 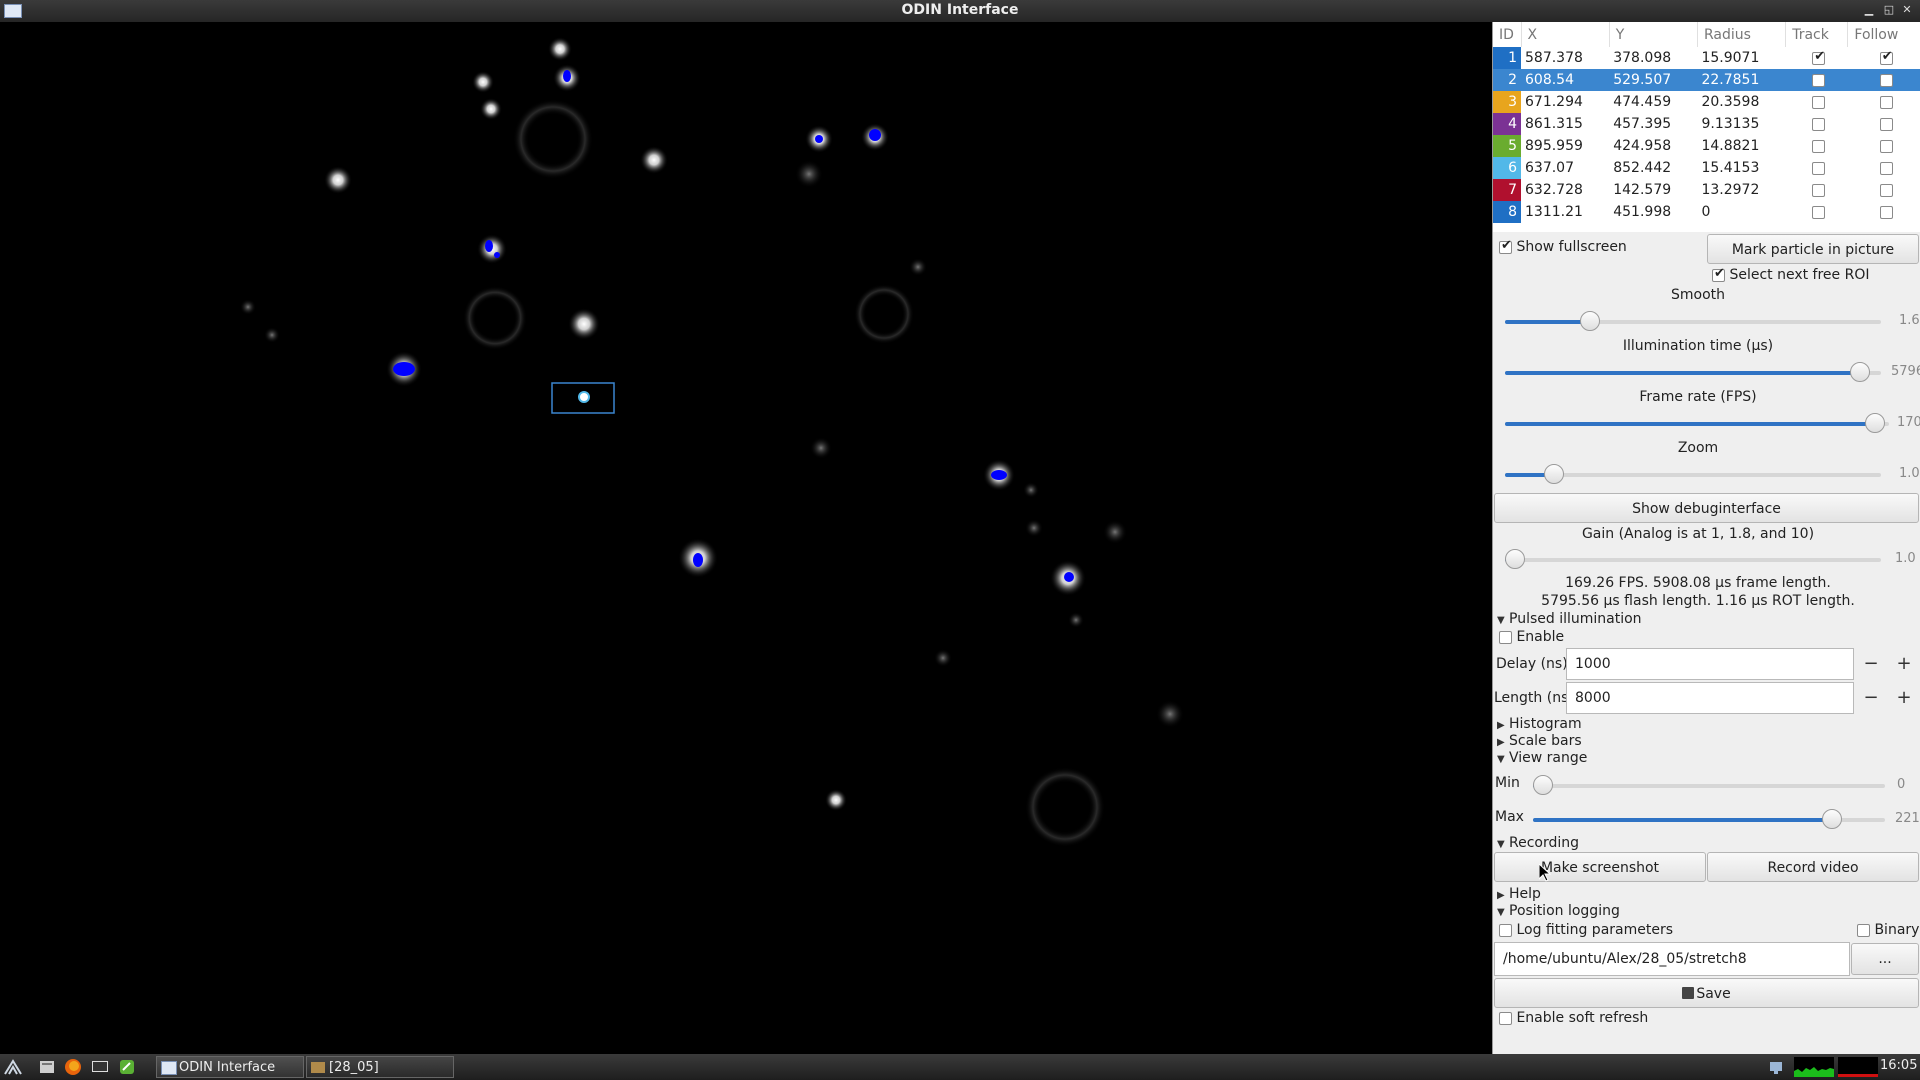 I want to click on length-minus-button: −, so click(x=1871, y=697).